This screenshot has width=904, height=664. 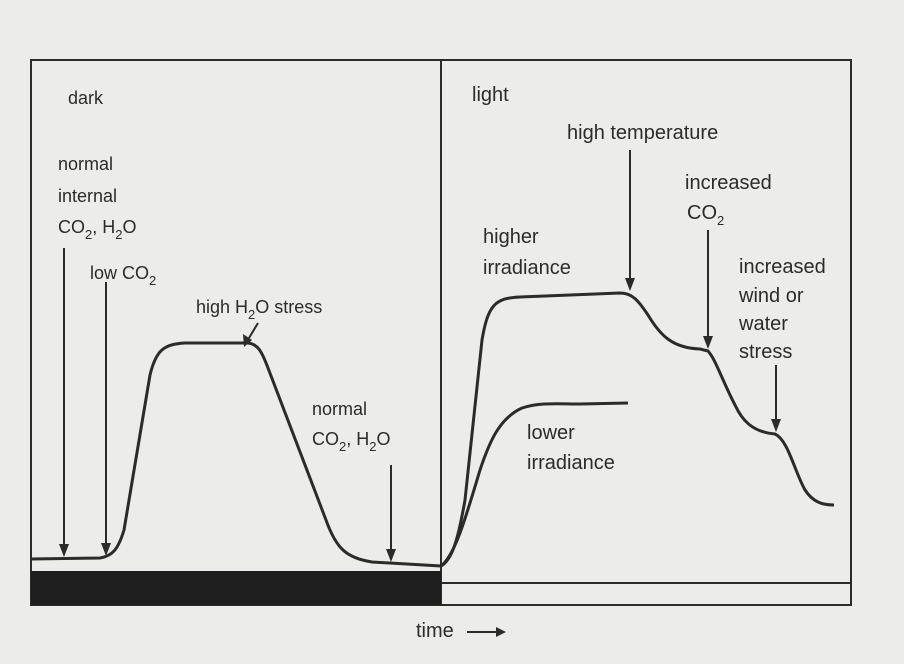 What do you see at coordinates (85, 164) in the screenshot?
I see `normal-internal-line1: normal` at bounding box center [85, 164].